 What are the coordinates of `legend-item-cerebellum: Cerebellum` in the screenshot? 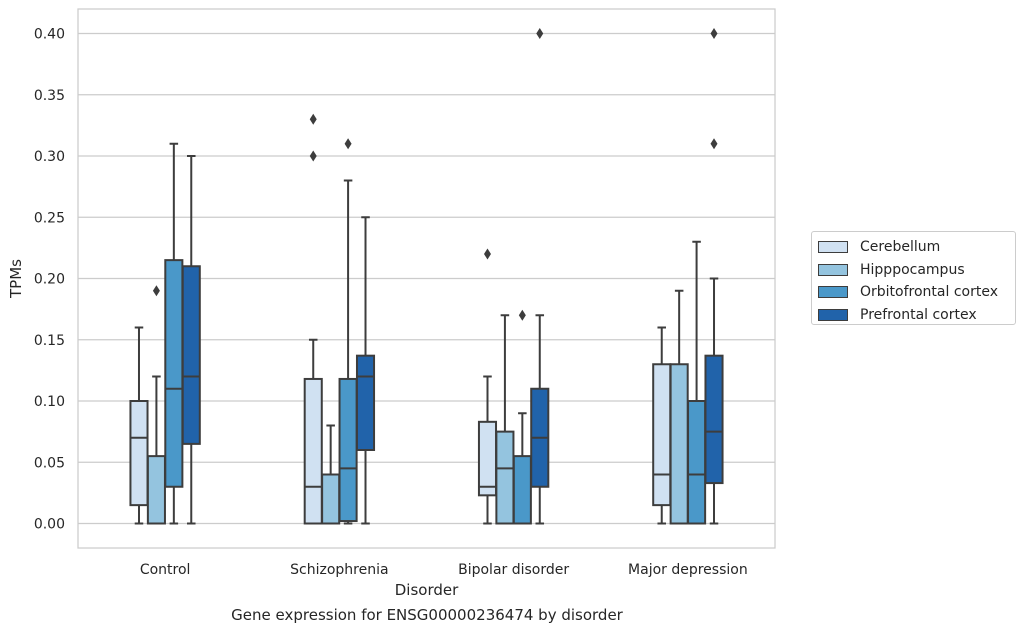 It's located at (916, 247).